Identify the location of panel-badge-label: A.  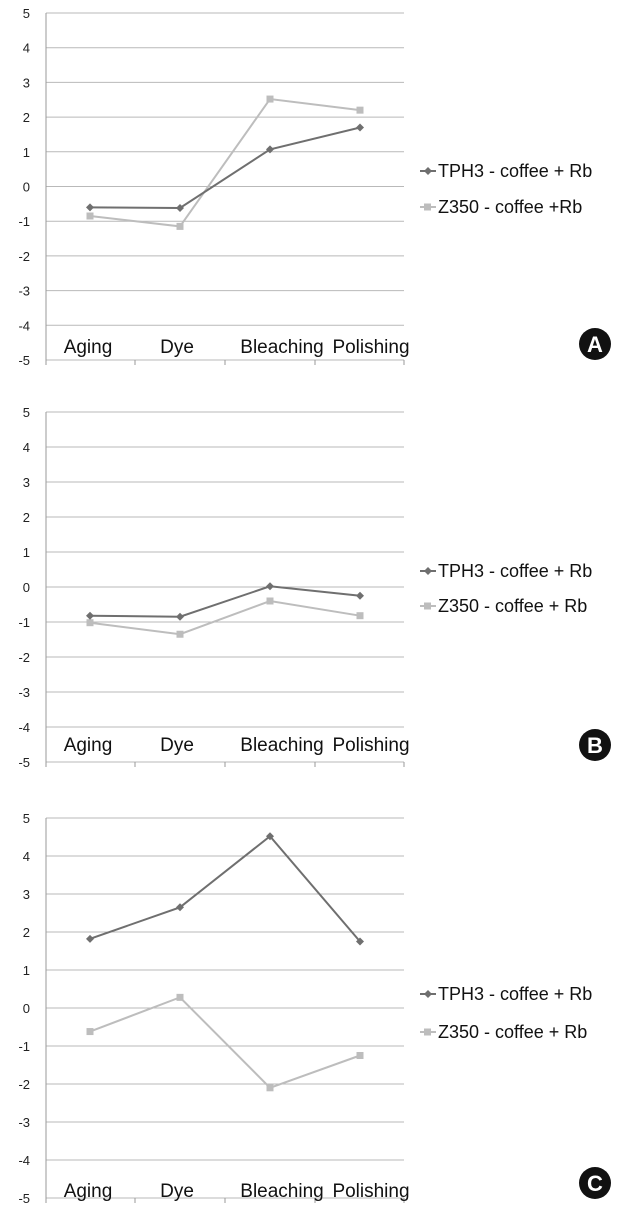
(595, 344).